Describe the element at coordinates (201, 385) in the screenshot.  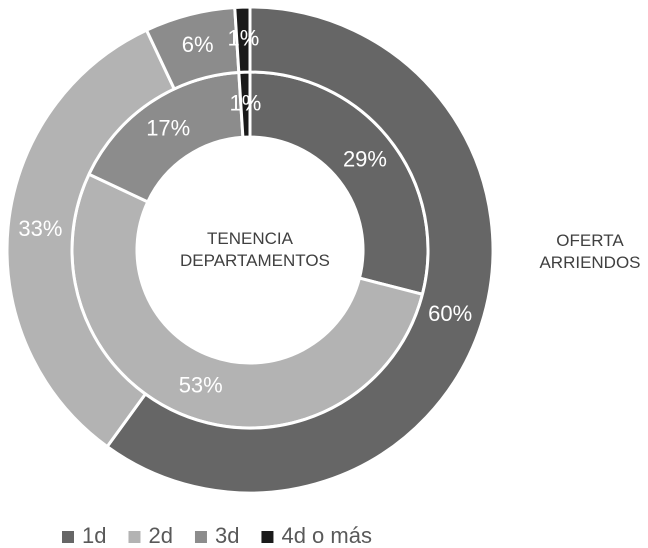
I see `data-label: 53%` at that location.